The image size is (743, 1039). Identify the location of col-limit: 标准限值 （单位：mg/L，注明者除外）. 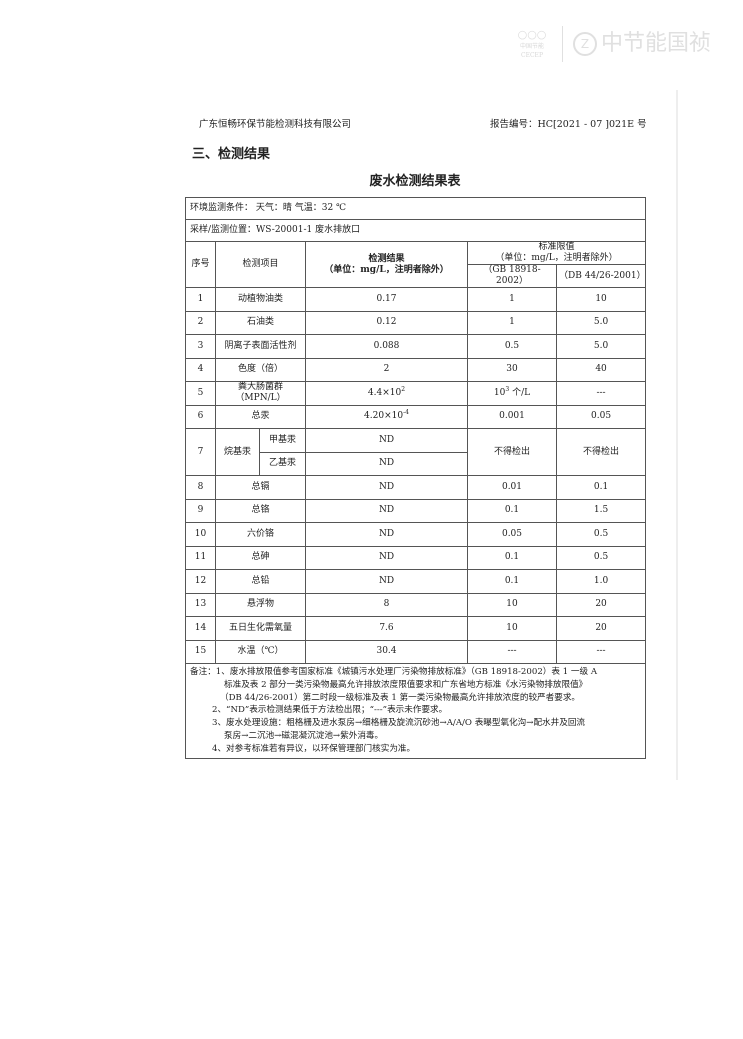
(556, 253).